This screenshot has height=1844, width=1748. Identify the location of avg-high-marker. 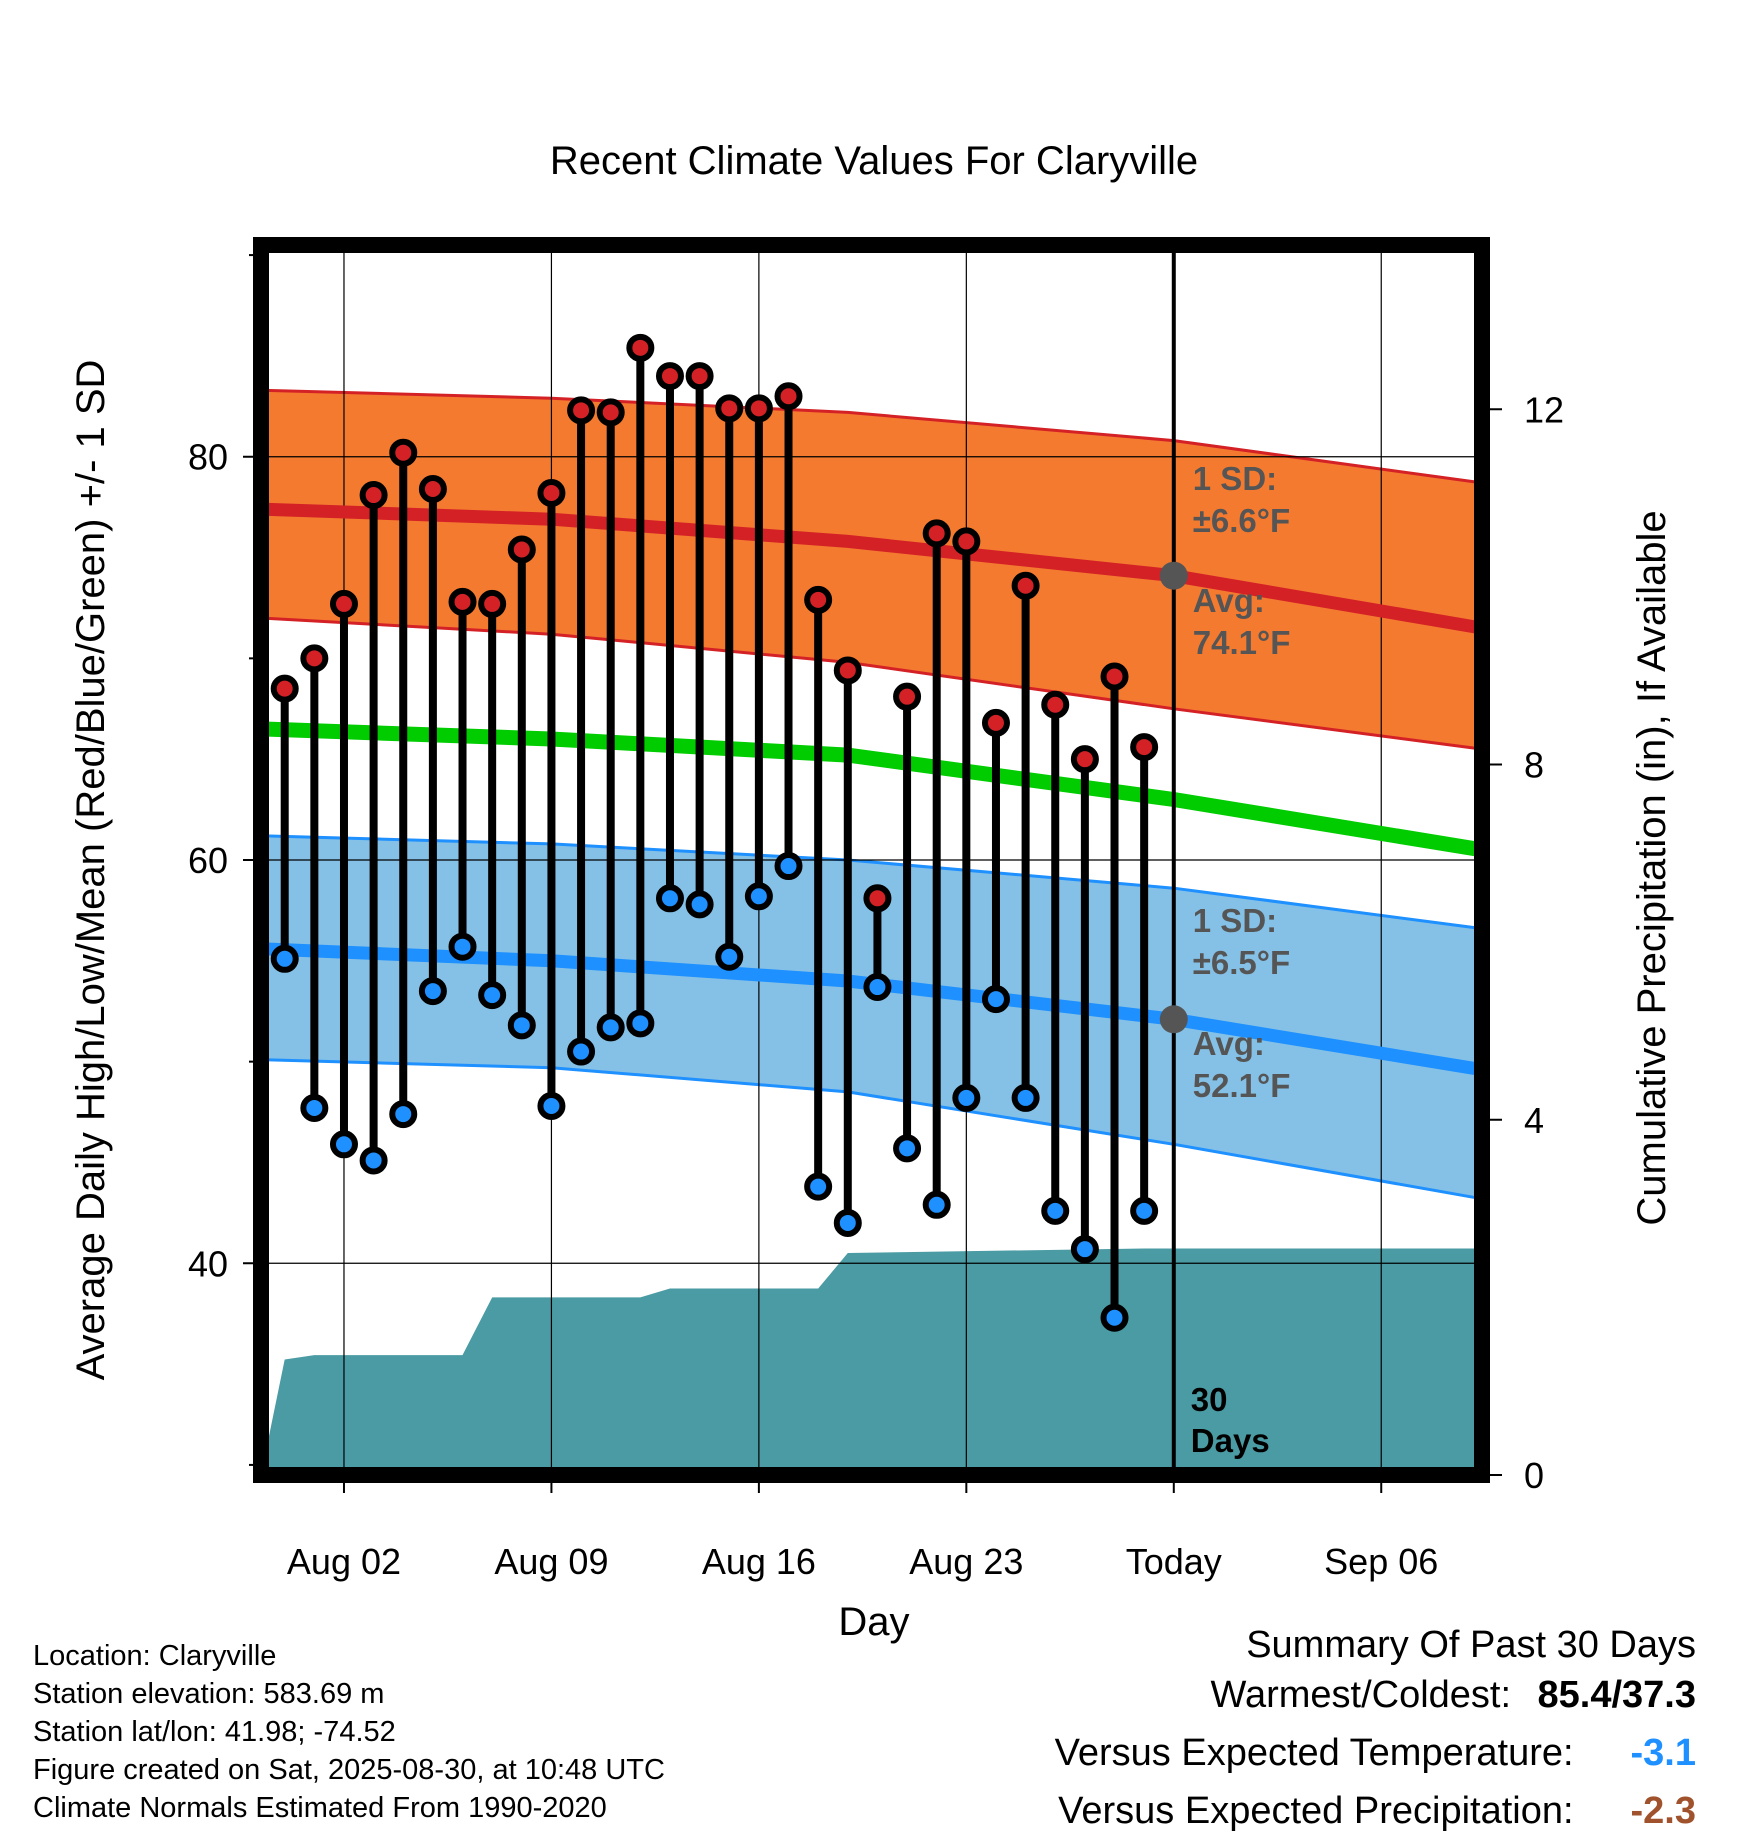
(1173, 575).